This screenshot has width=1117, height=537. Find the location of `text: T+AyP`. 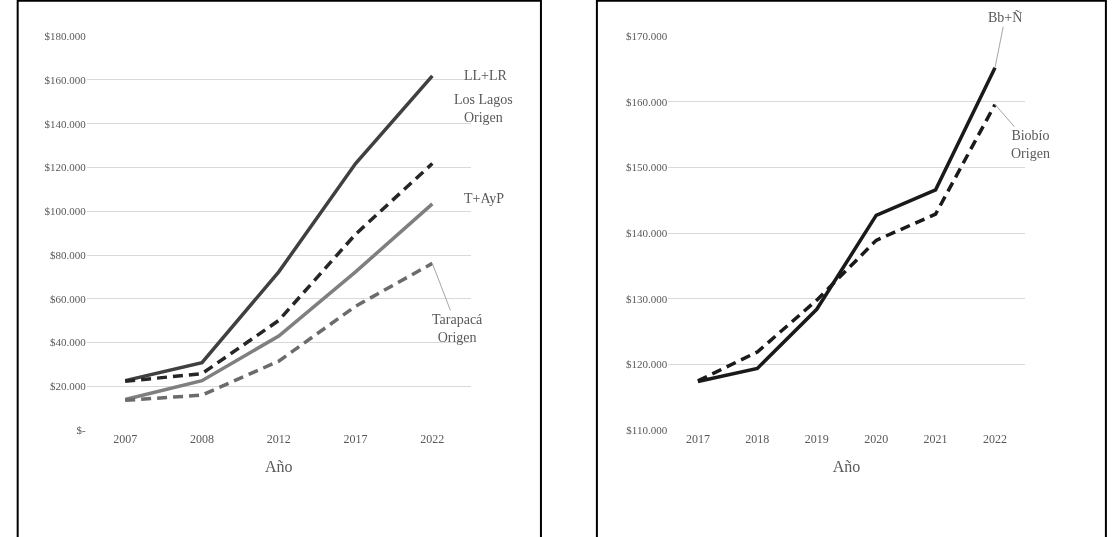

text: T+AyP is located at coordinates (484, 198).